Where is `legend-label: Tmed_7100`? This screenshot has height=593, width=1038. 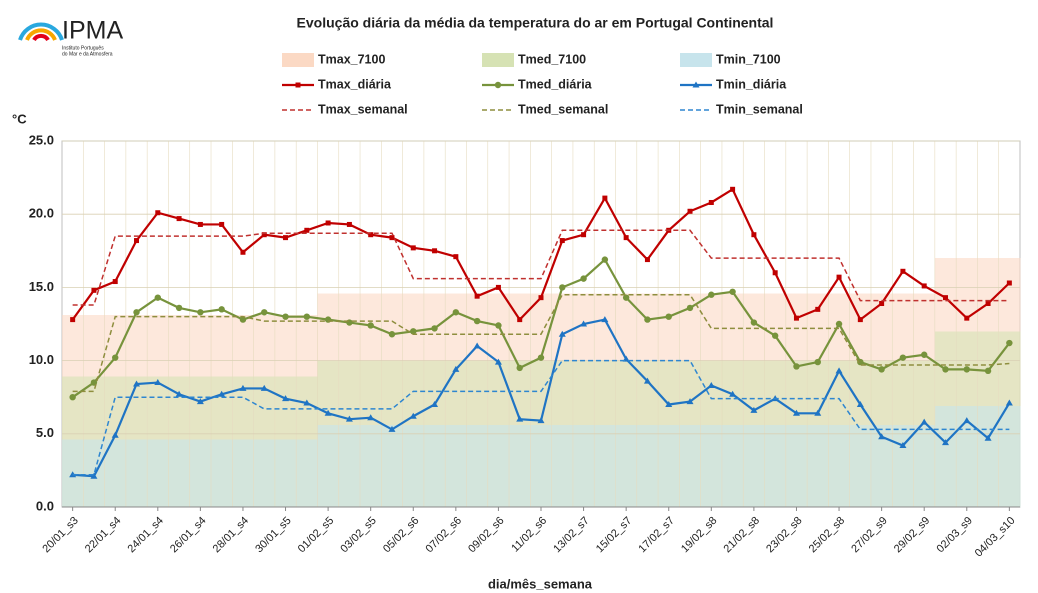 legend-label: Tmed_7100 is located at coordinates (552, 59).